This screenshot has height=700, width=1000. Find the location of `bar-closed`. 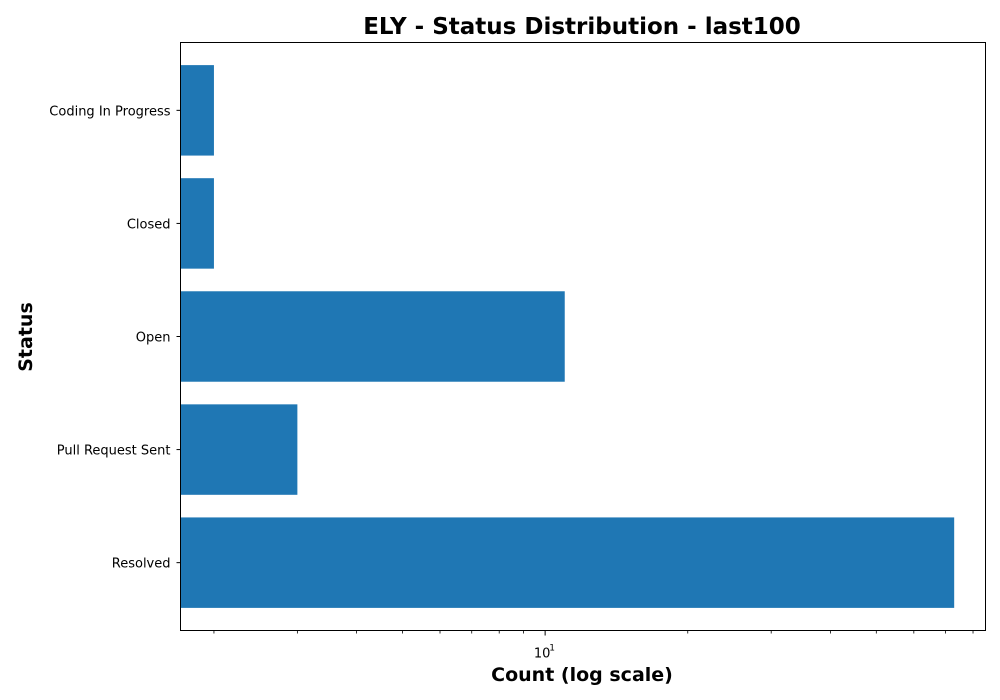

bar-closed is located at coordinates (197, 223).